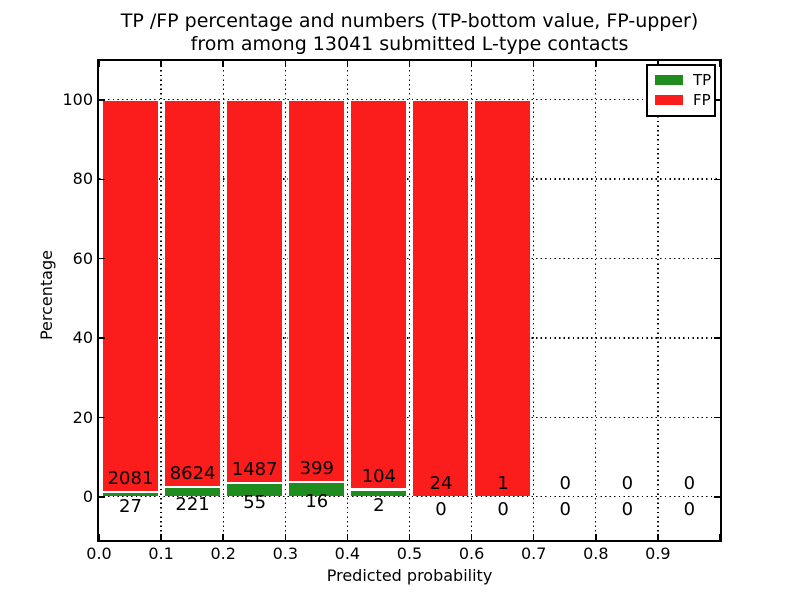 This screenshot has height=600, width=800. Describe the element at coordinates (669, 100) in the screenshot. I see `fp-legend-swatch` at that location.